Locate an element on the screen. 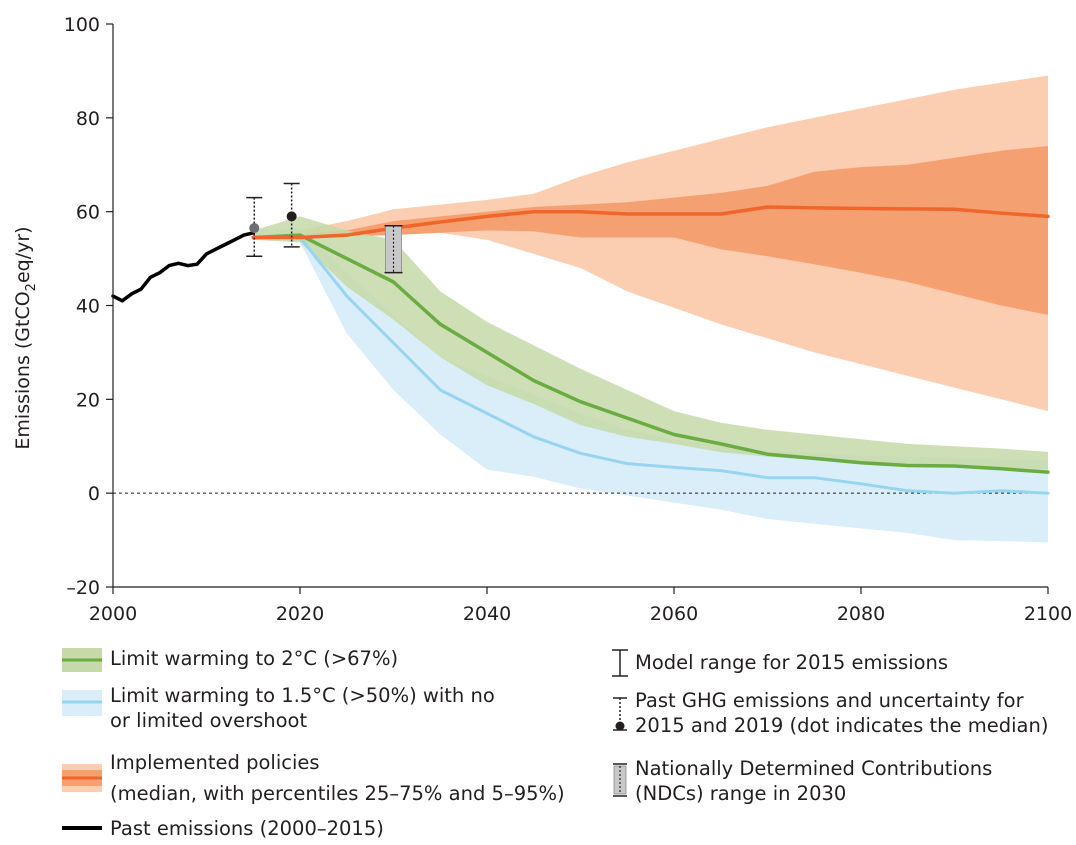  y-tick-label: –20 is located at coordinates (83, 588).